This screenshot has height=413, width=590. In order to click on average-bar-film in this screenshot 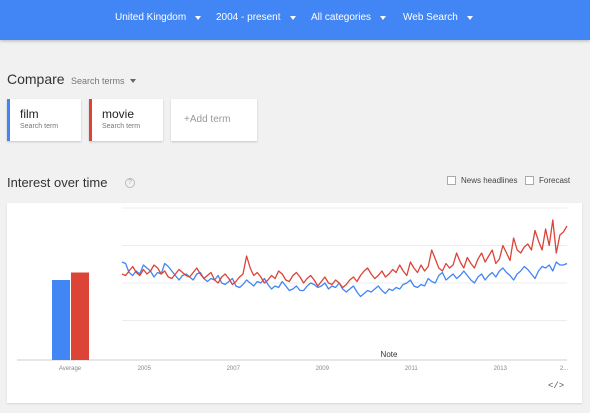, I will do `click(61, 320)`.